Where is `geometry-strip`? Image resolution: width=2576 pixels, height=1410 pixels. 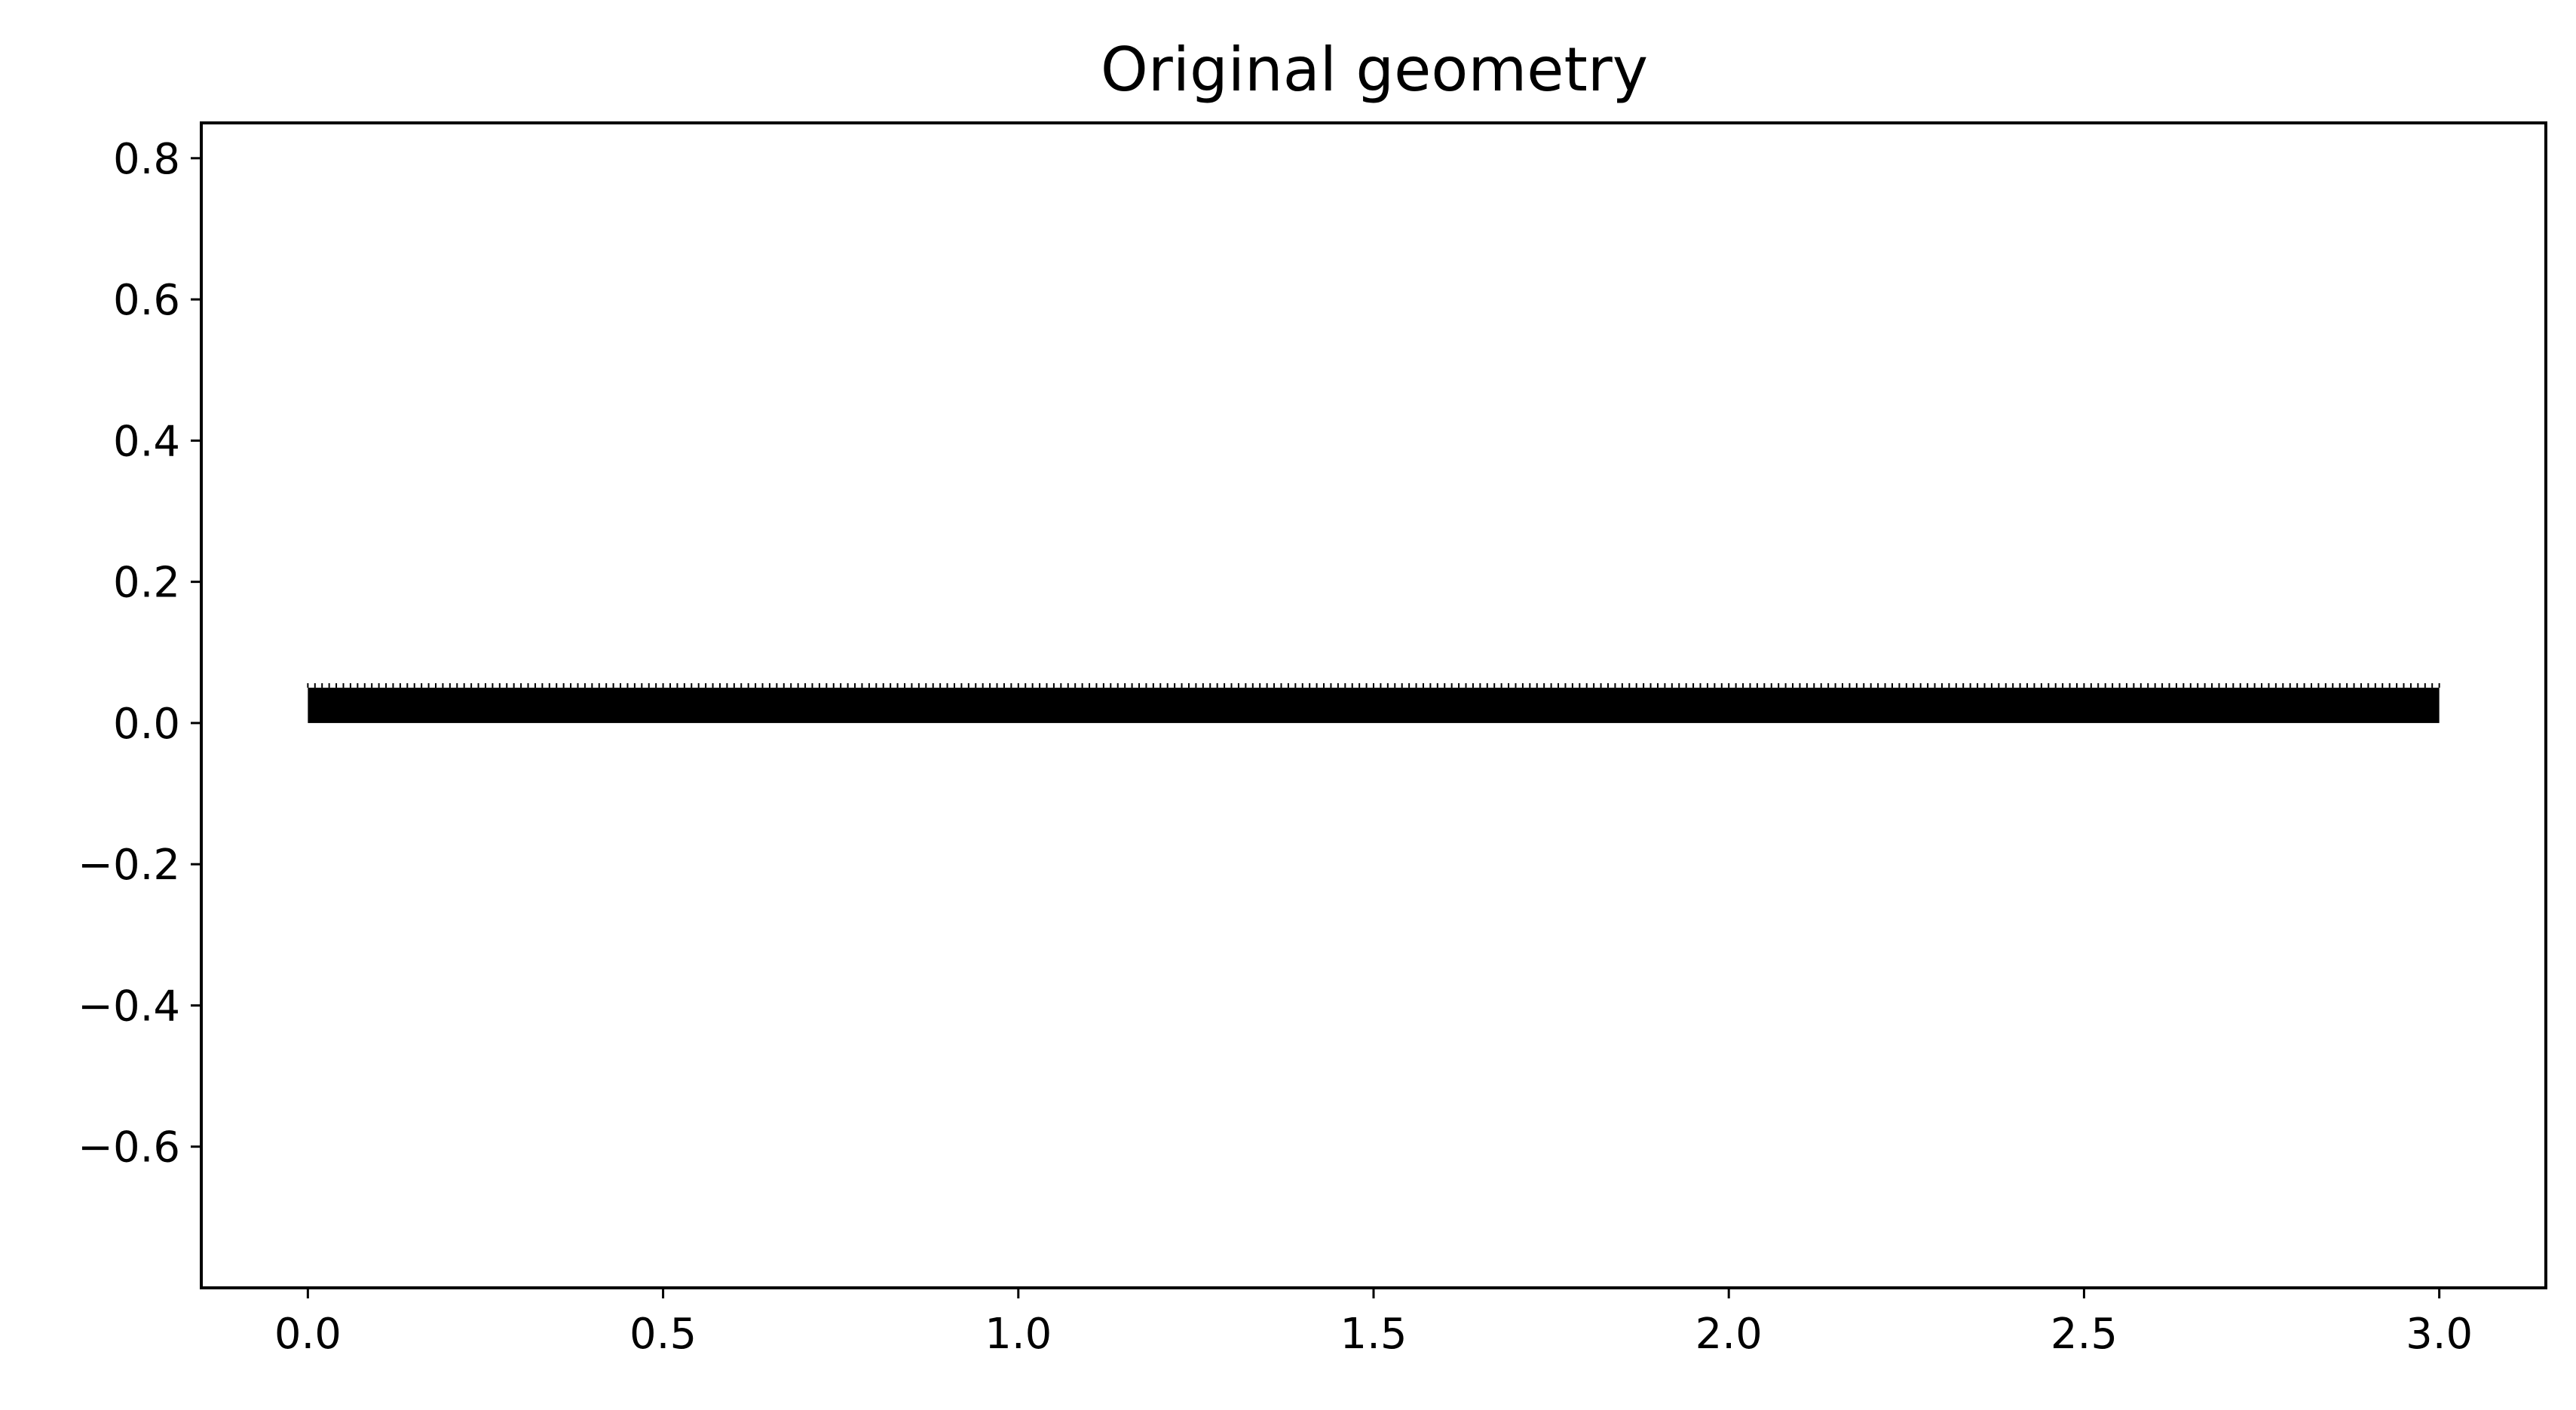
geometry-strip is located at coordinates (1373, 703).